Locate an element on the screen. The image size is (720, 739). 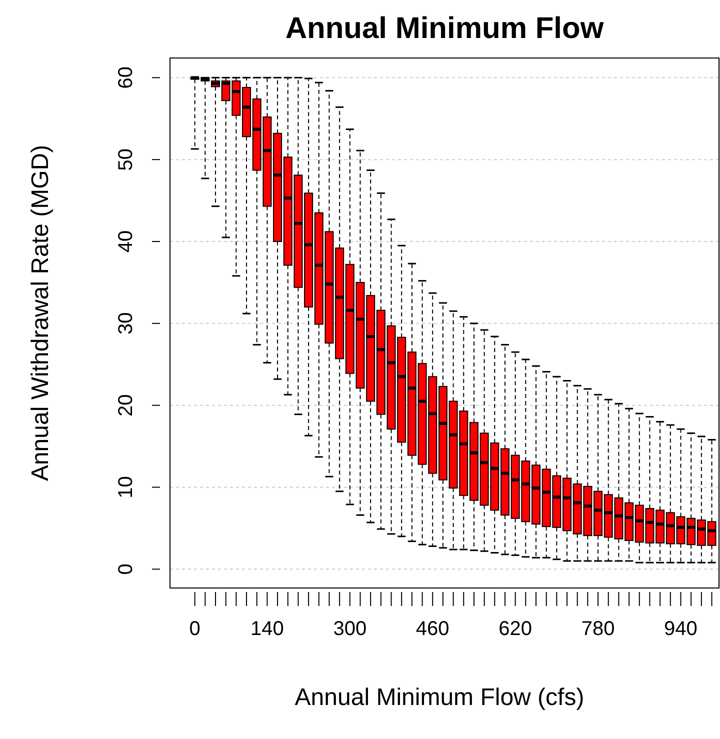
chart-title: Annual Minimum Flow is located at coordinates (444, 28).